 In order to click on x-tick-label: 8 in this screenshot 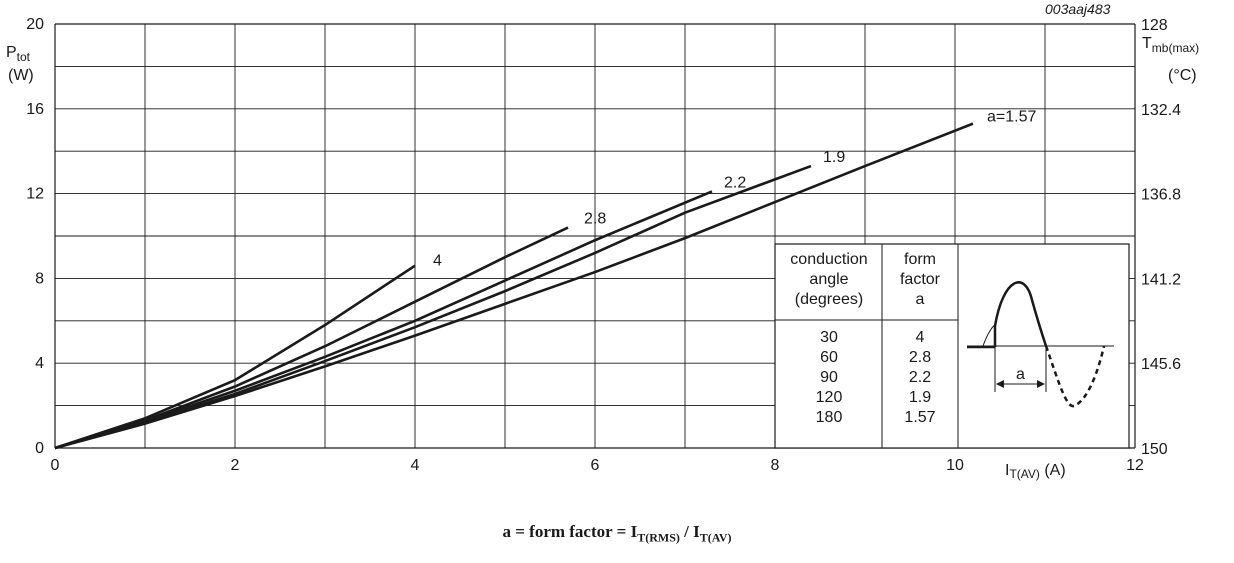, I will do `click(775, 465)`.